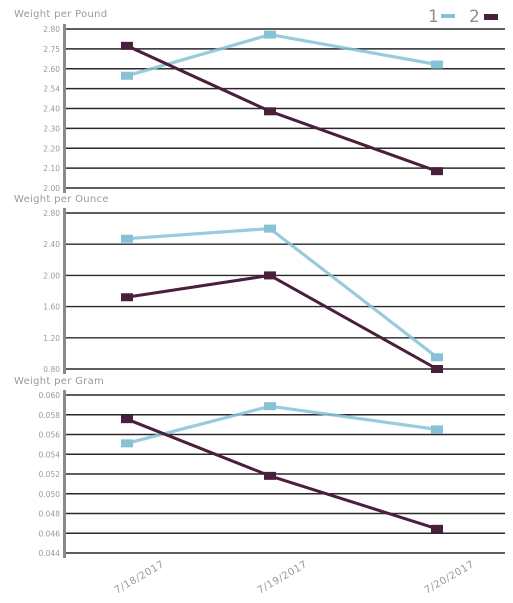  I want to click on y-tick-label: 1.60, so click(51, 307).